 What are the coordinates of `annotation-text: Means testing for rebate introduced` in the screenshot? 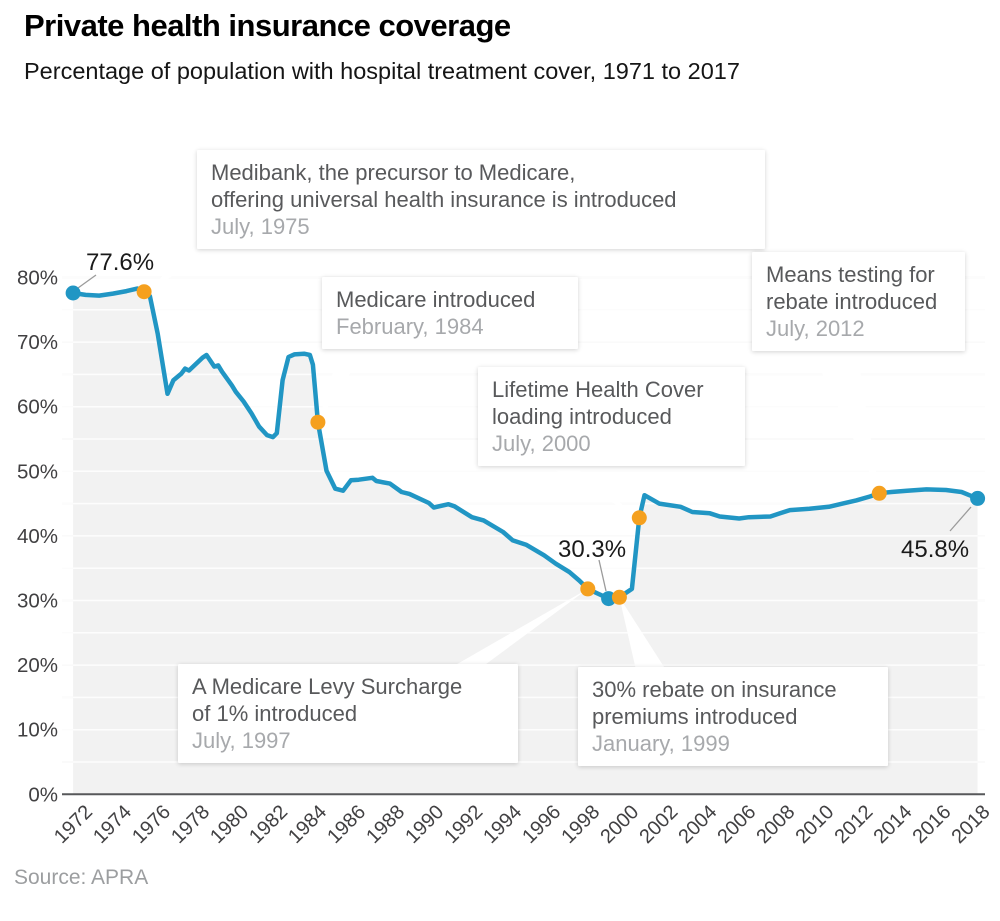 It's located at (852, 288).